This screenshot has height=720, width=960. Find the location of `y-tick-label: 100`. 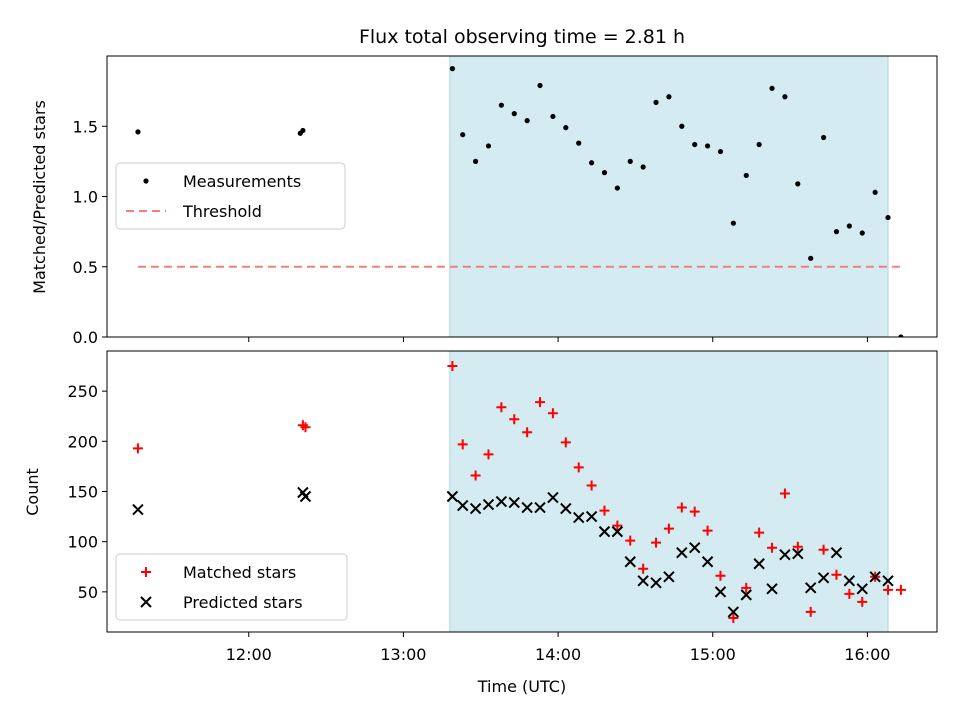

y-tick-label: 100 is located at coordinates (82, 542).